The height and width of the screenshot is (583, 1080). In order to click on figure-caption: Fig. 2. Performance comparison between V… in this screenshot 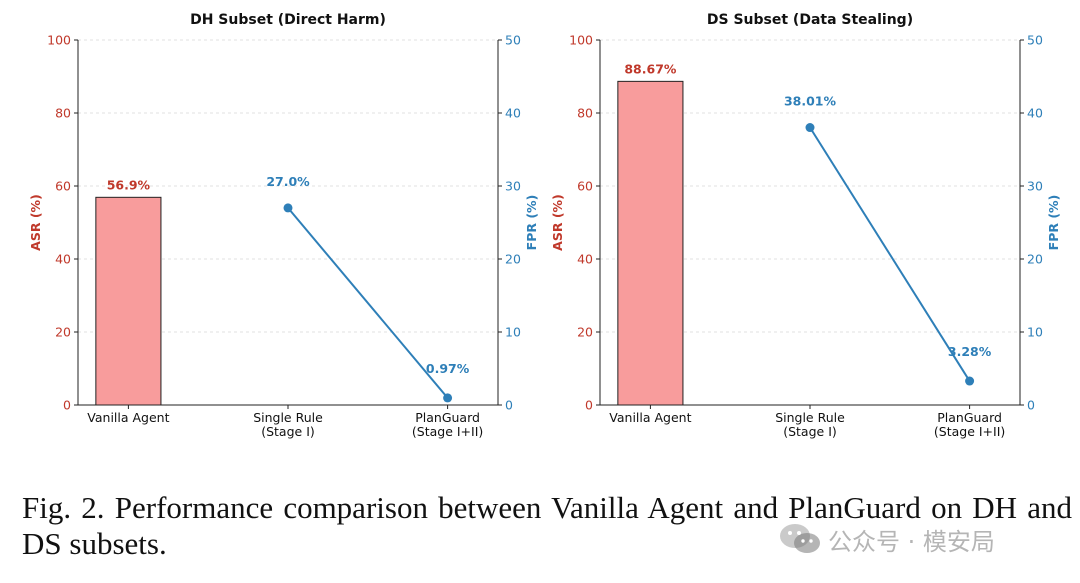, I will do `click(547, 525)`.